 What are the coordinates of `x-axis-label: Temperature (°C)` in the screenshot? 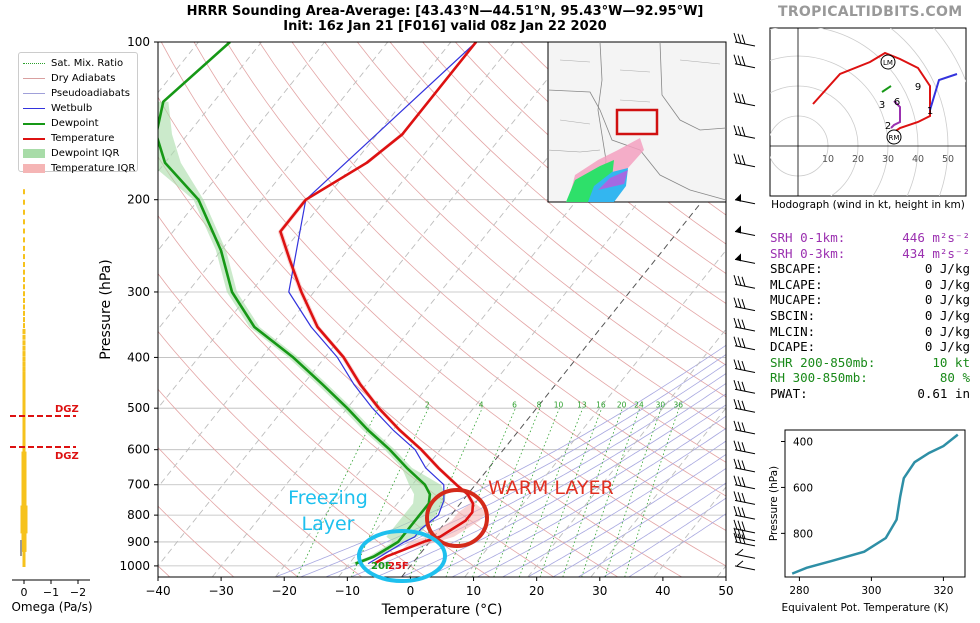 It's located at (442, 610).